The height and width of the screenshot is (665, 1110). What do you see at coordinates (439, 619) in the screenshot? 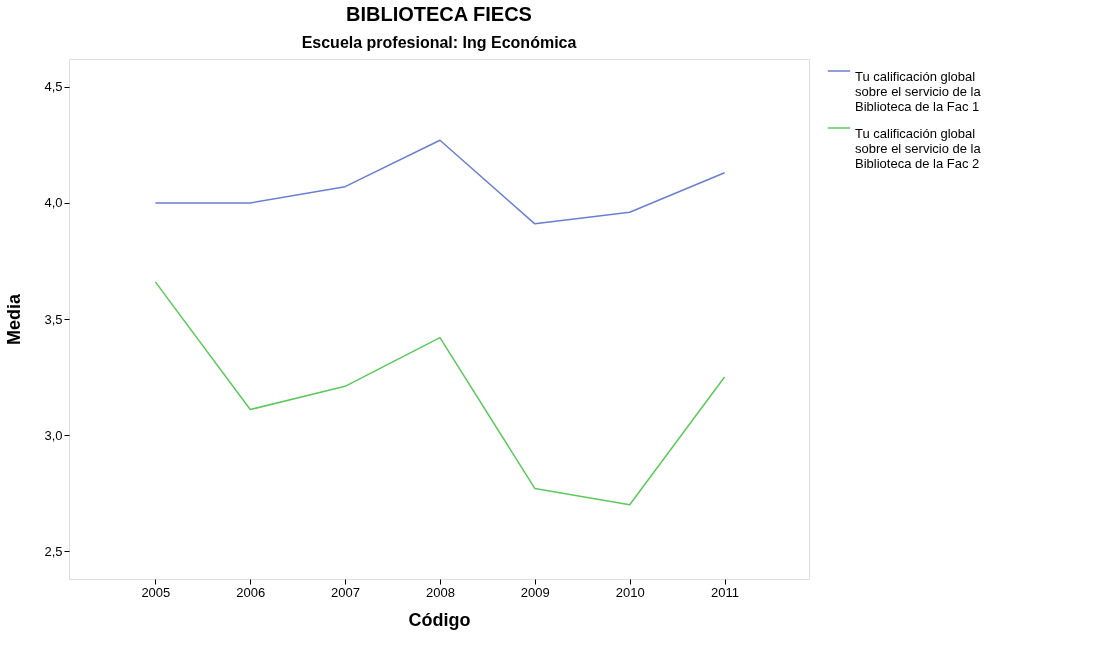
I see `x-axis-title: Código` at bounding box center [439, 619].